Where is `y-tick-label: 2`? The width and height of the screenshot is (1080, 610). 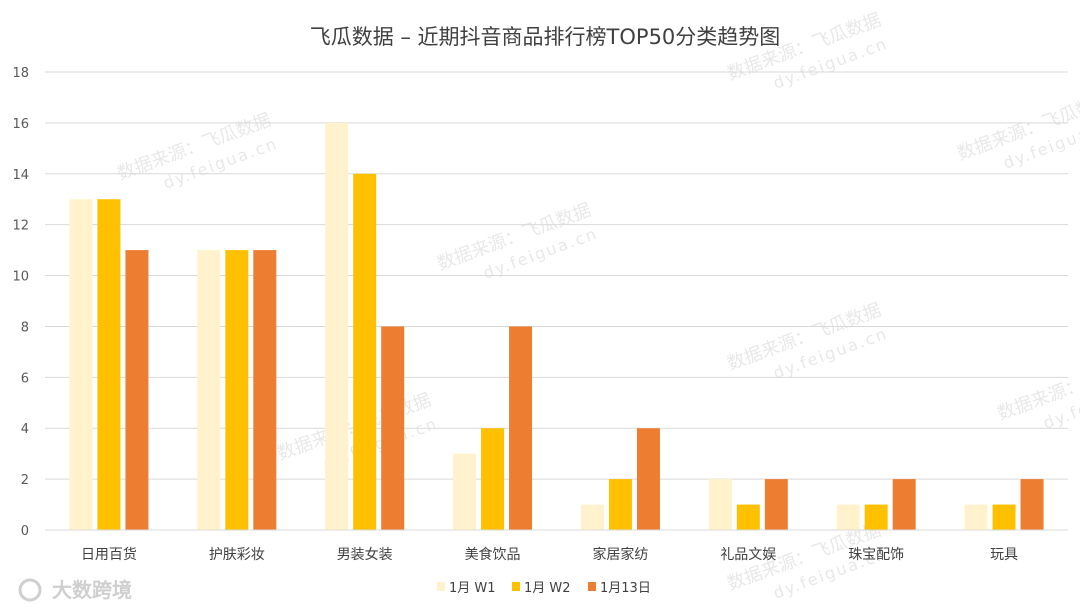 y-tick-label: 2 is located at coordinates (25, 480).